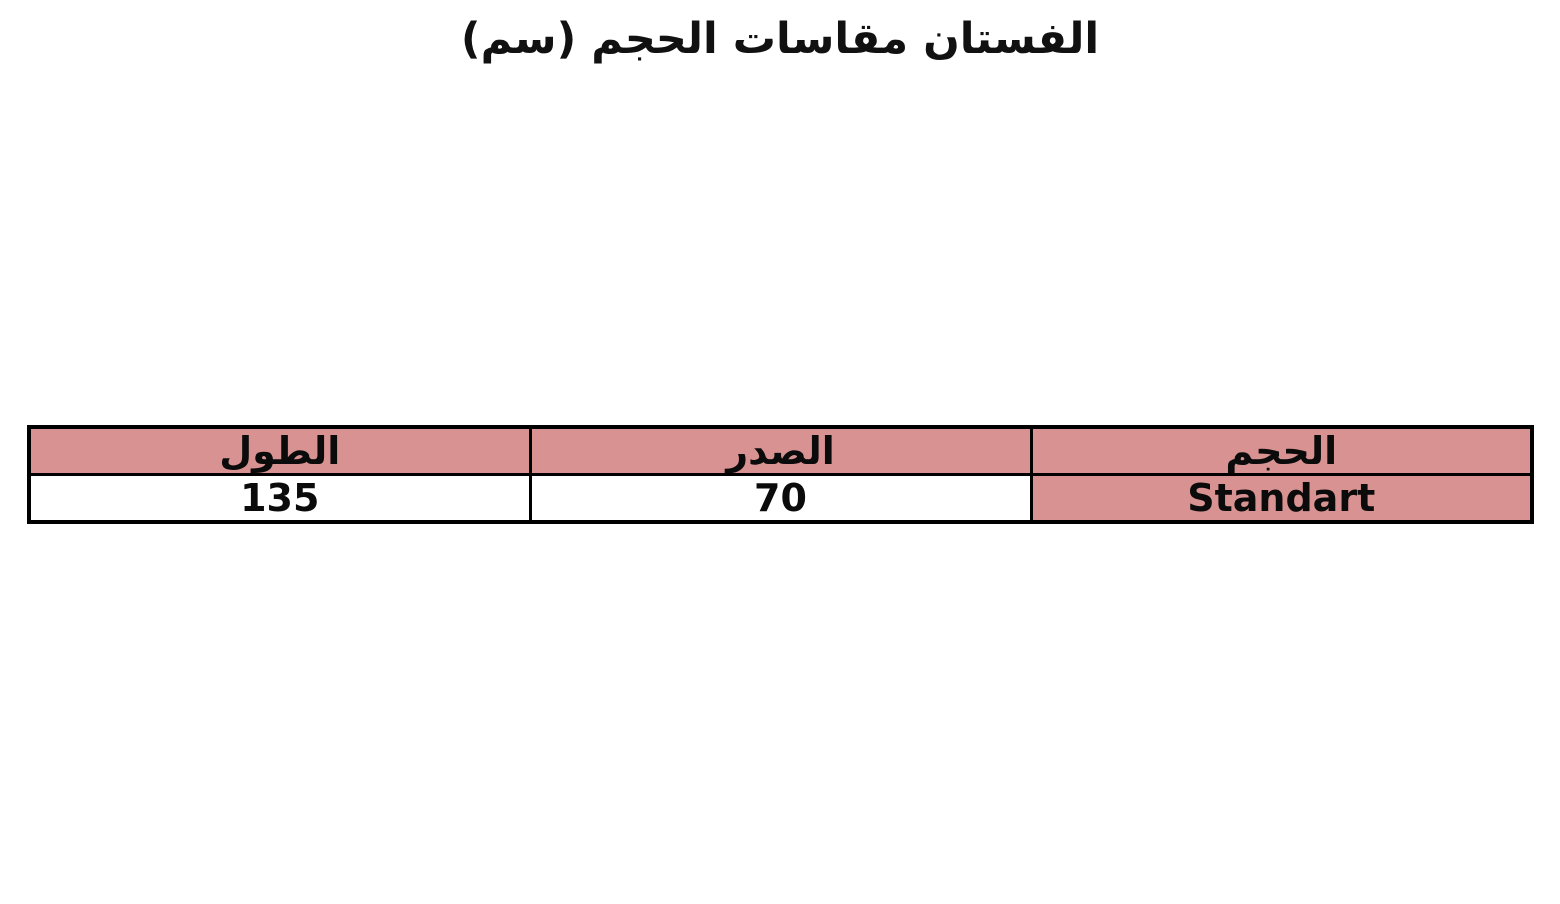 The image size is (1560, 904). Describe the element at coordinates (780, 39) in the screenshot. I see `chart-title: الفستان مقاسات الحجم (سم)` at that location.